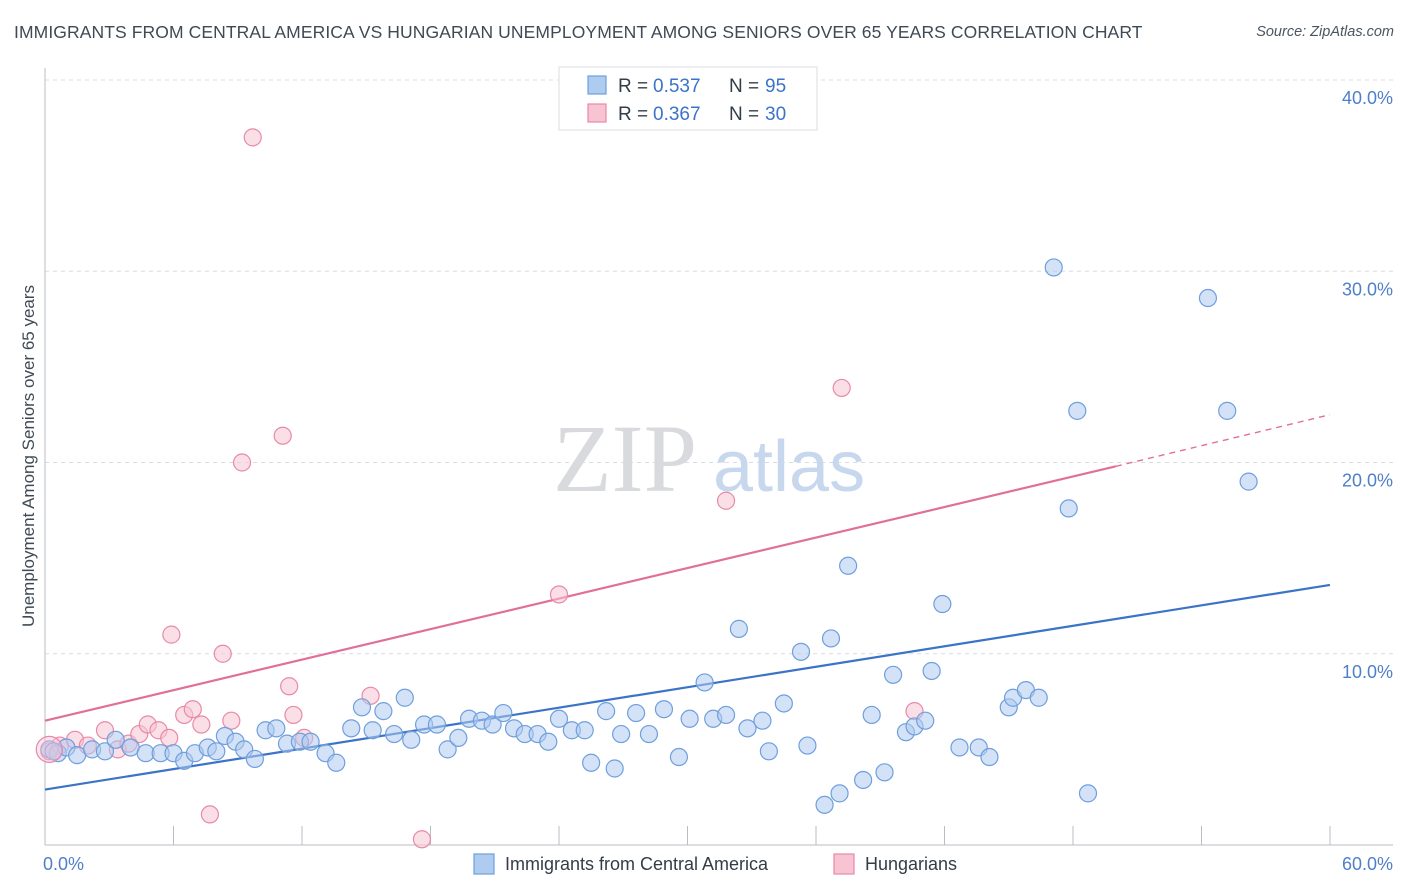 This screenshot has height=892, width=1406. Describe the element at coordinates (1367, 385) in the screenshot. I see `y-tick-labels: 10.0% 20.0% 30.0% 40.0%` at that location.